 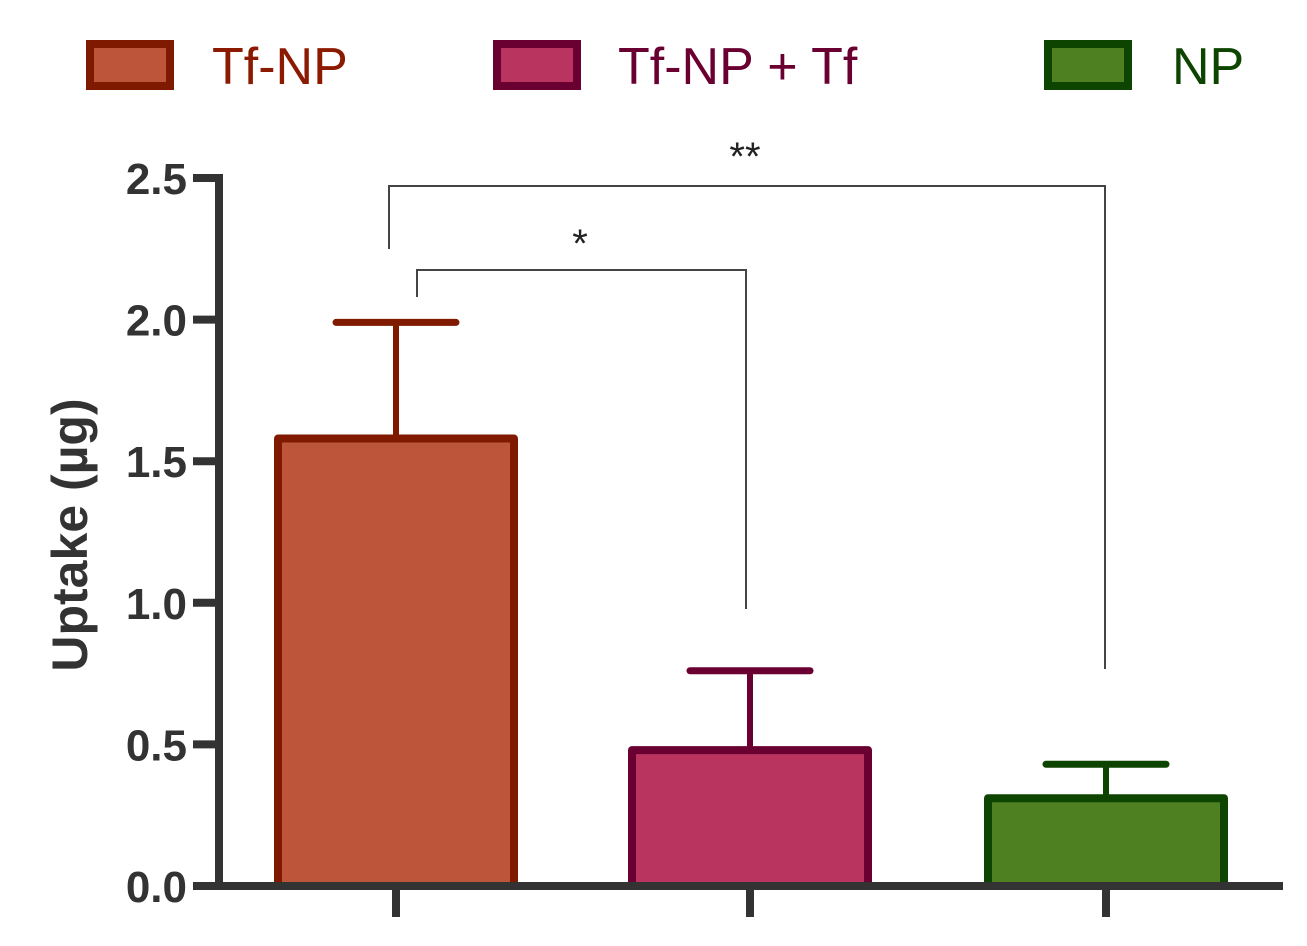 What do you see at coordinates (581, 439) in the screenshot?
I see `significance-bracket` at bounding box center [581, 439].